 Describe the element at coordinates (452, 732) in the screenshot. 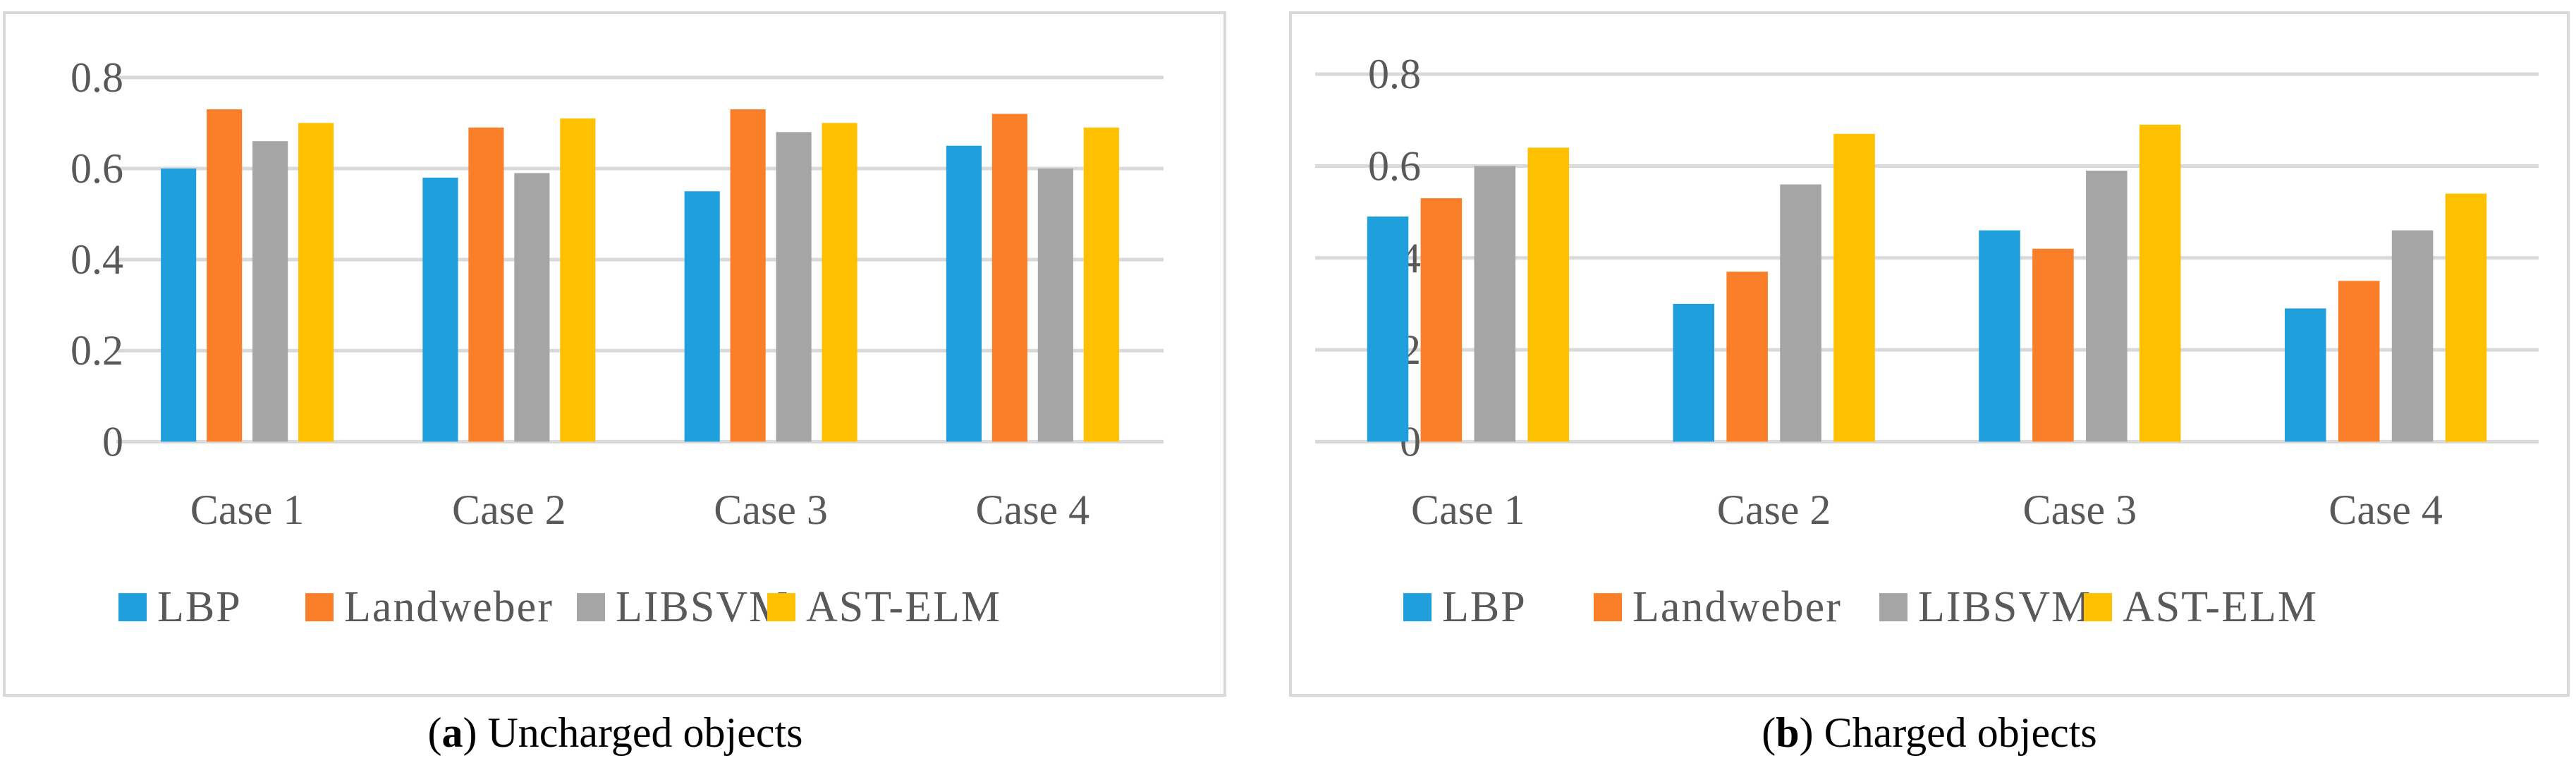

I see `caption-a-letter: a` at that location.